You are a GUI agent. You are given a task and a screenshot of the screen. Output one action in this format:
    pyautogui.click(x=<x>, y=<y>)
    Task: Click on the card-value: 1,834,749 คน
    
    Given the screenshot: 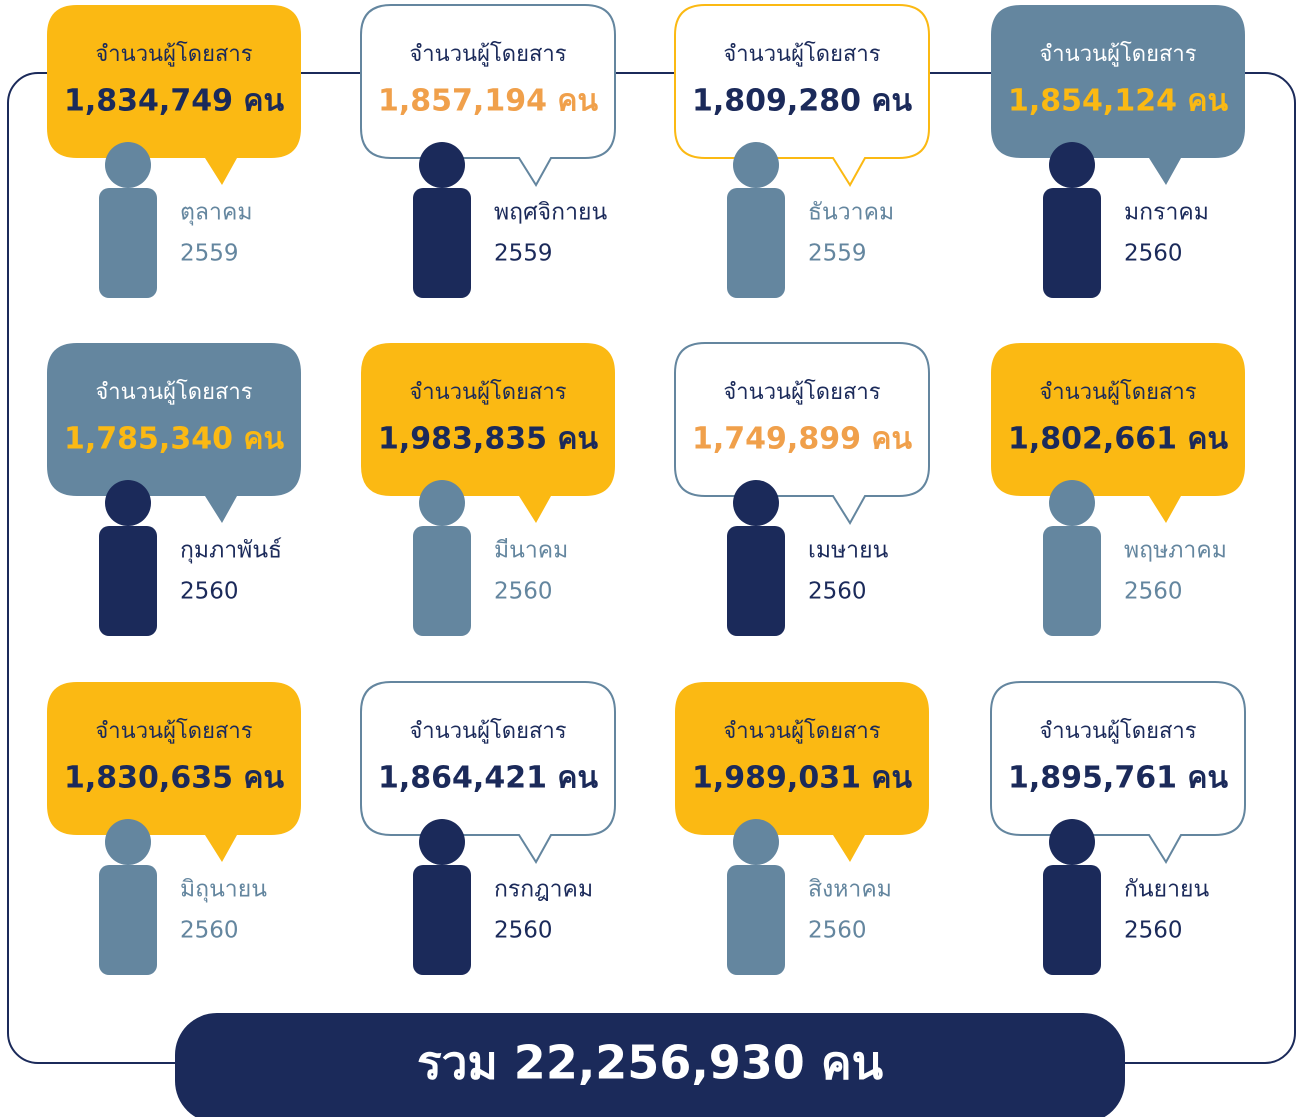 What is the action you would take?
    pyautogui.click(x=174, y=101)
    